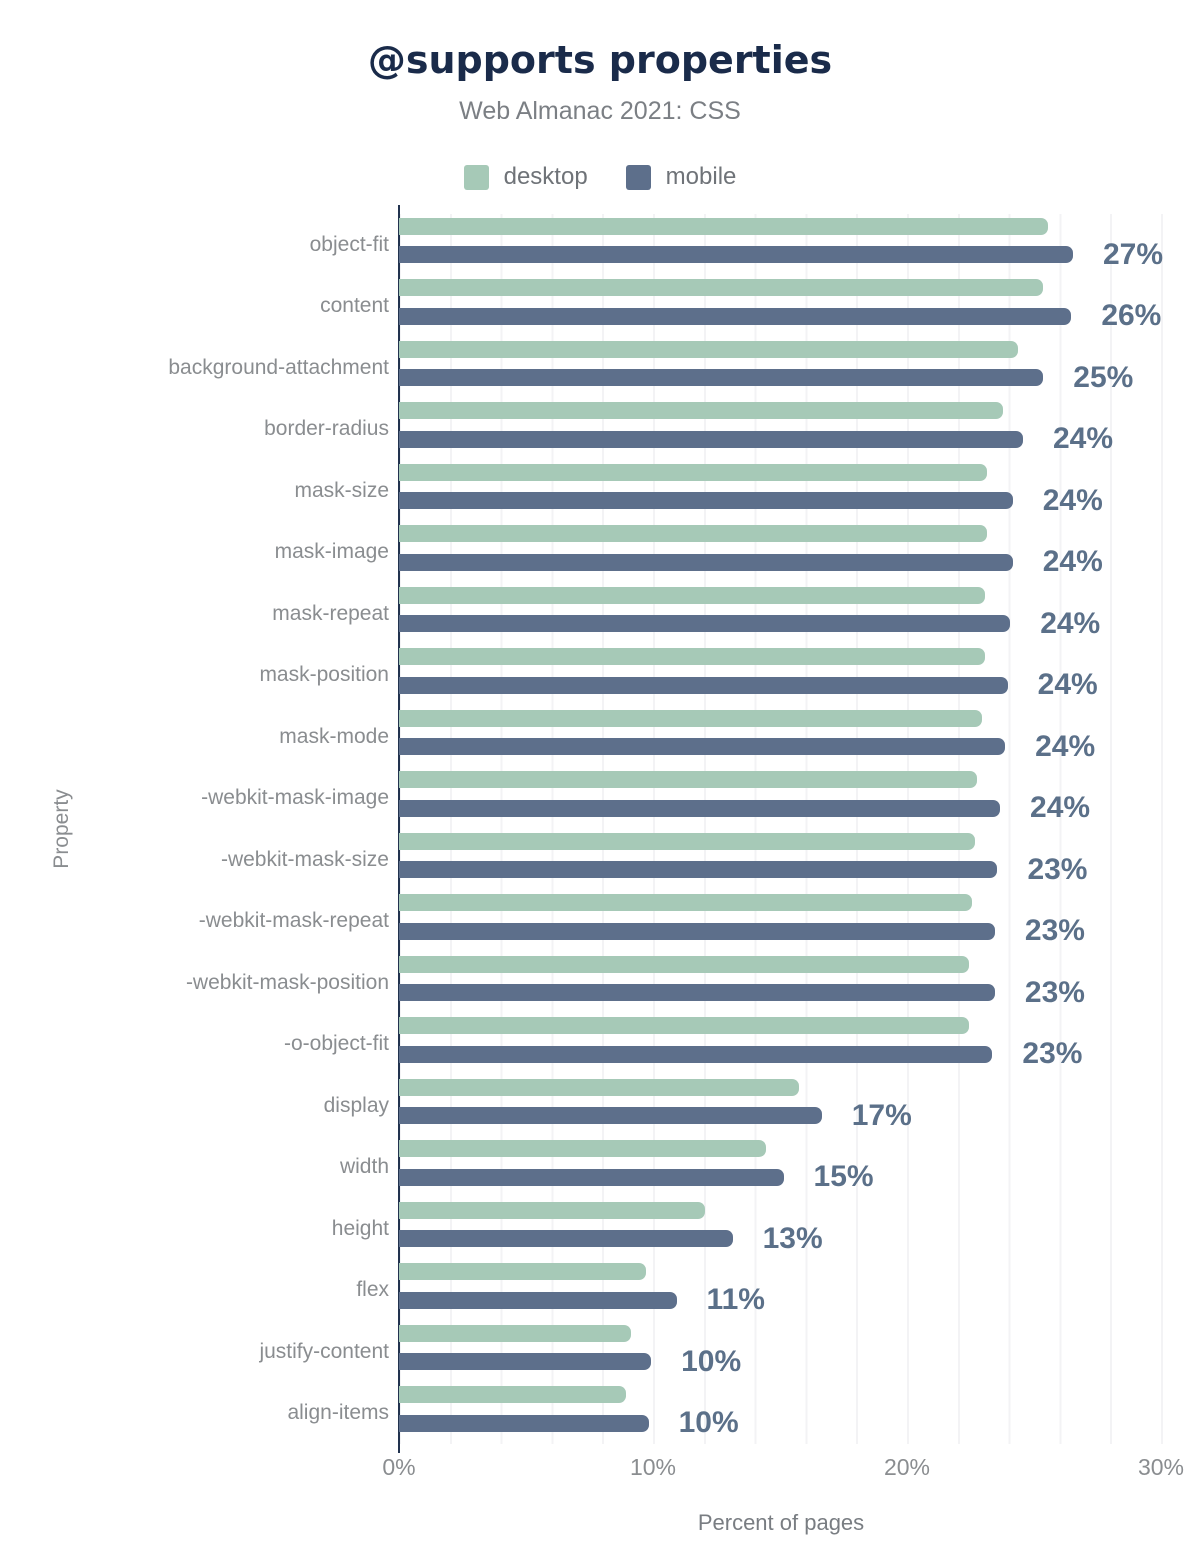 This screenshot has height=1566, width=1200. What do you see at coordinates (293, 921) in the screenshot?
I see `category-label: -webkit-mask-repeat` at bounding box center [293, 921].